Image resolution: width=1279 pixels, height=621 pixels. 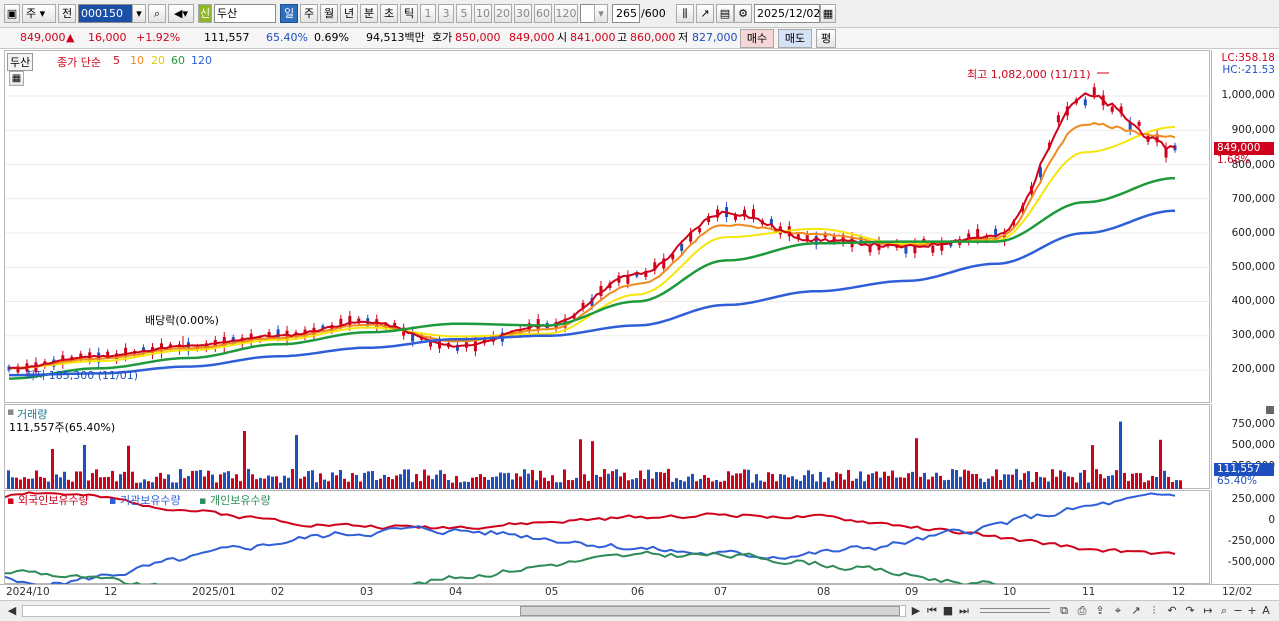 What do you see at coordinates (1224, 610) in the screenshot?
I see `magnifier-icon: ⌕` at bounding box center [1224, 610].